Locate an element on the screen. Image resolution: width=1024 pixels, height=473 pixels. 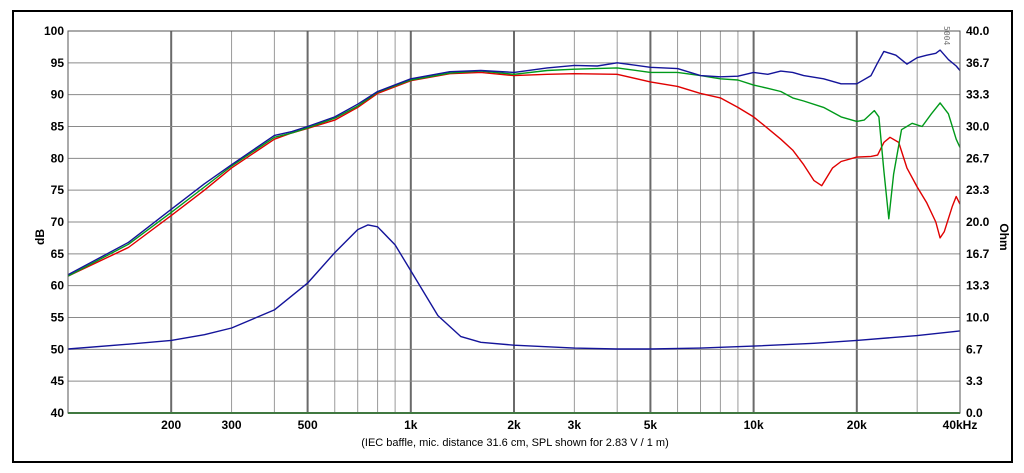
y2-tick-label: 10.0 is located at coordinates (978, 318).